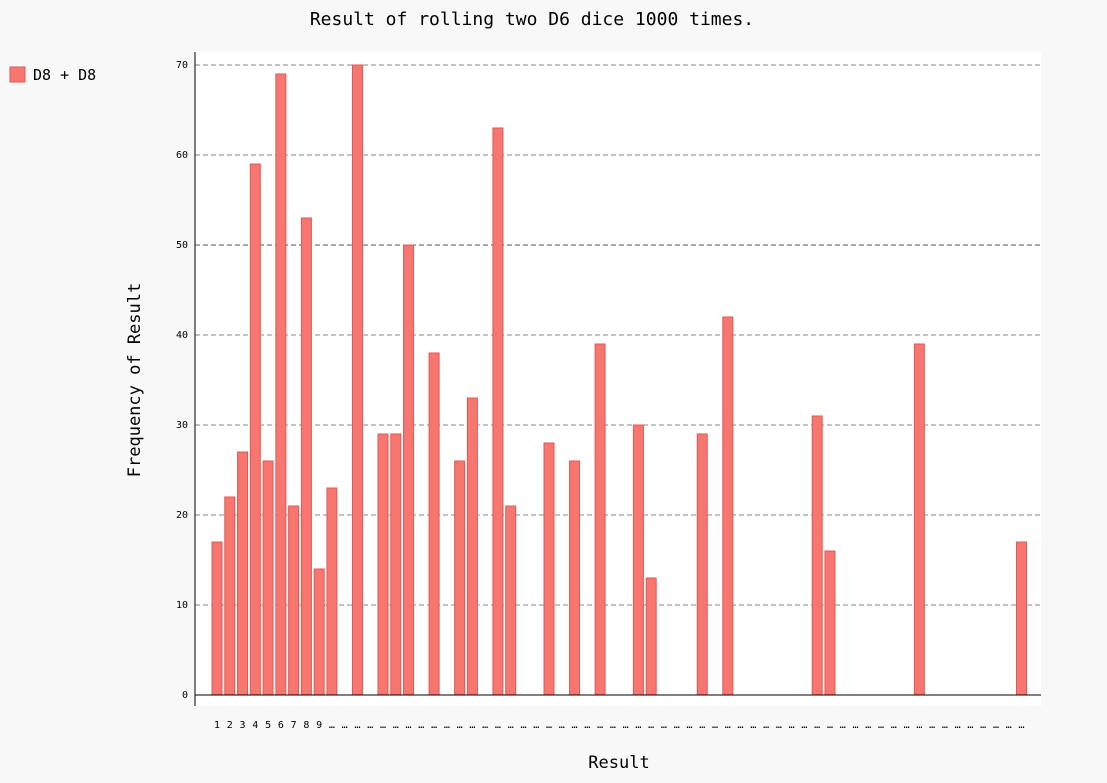 The image size is (1107, 783). What do you see at coordinates (17, 74) in the screenshot?
I see `legend-swatch` at bounding box center [17, 74].